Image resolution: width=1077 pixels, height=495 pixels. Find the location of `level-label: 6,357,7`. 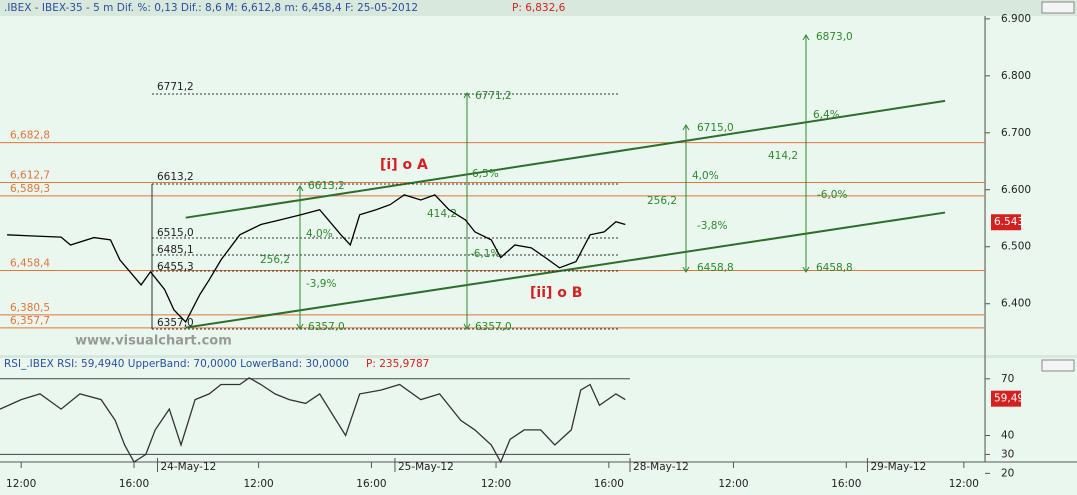

level-label: 6,357,7 is located at coordinates (30, 321).